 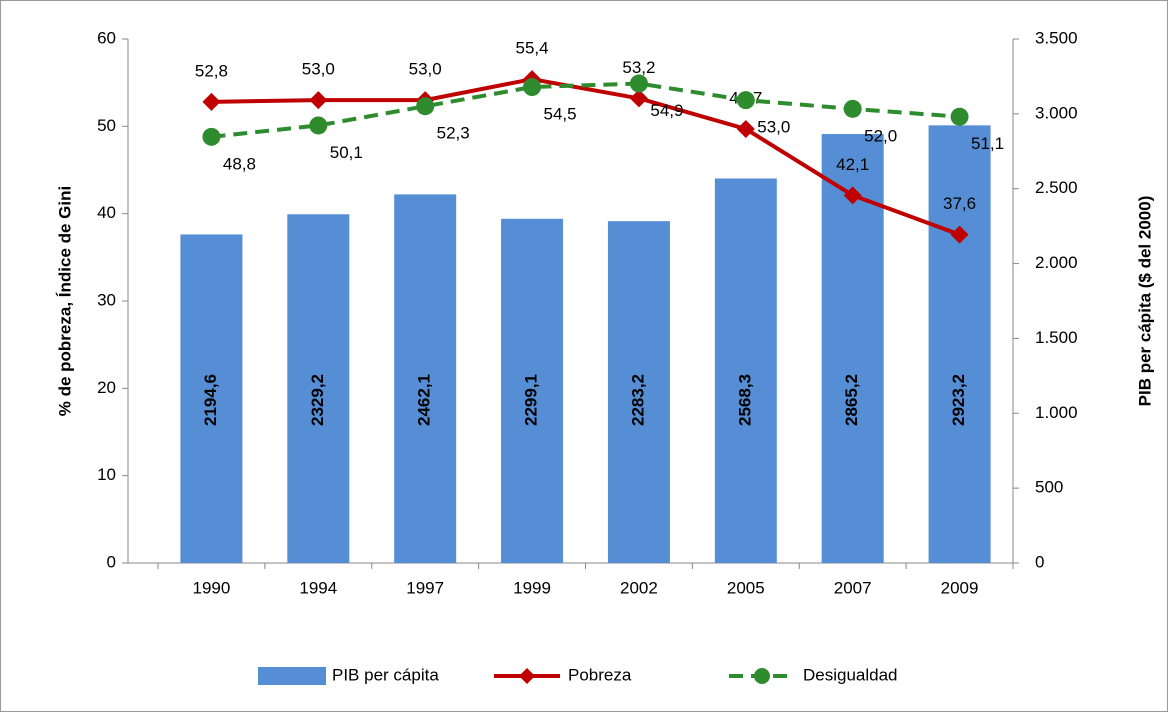 I want to click on x-tick-label: 1994, so click(x=318, y=587).